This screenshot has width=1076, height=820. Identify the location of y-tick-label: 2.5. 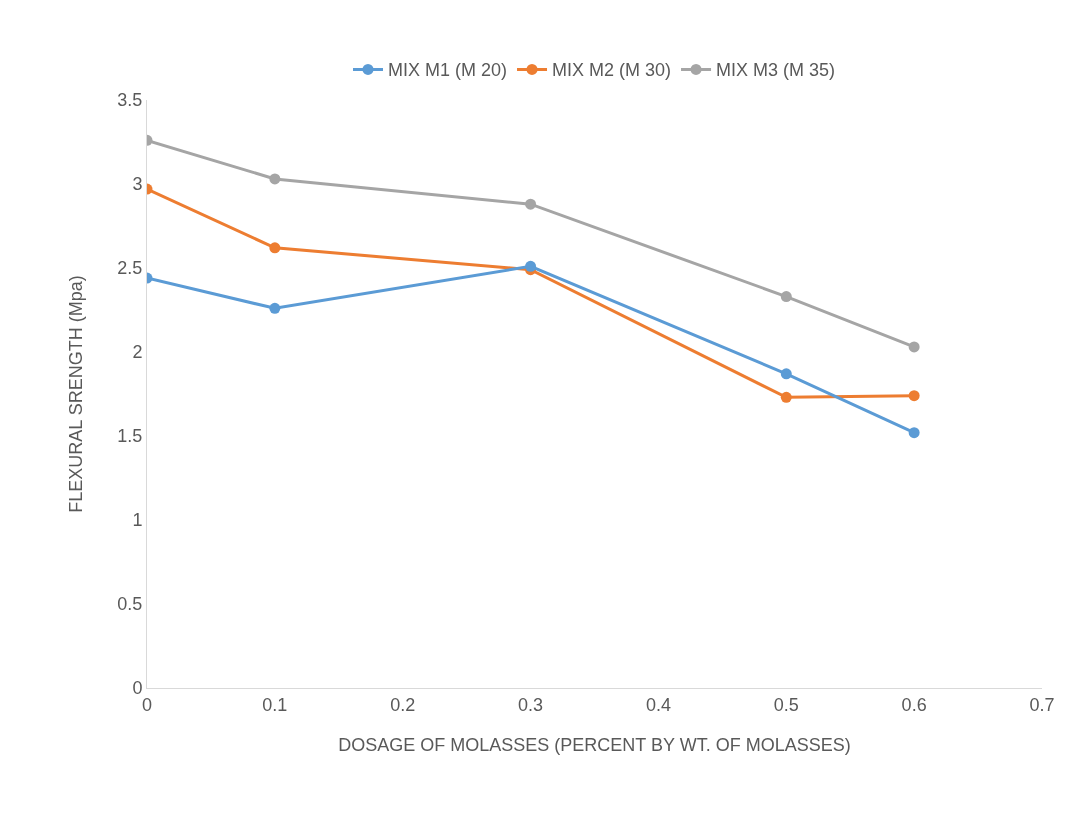
(130, 268).